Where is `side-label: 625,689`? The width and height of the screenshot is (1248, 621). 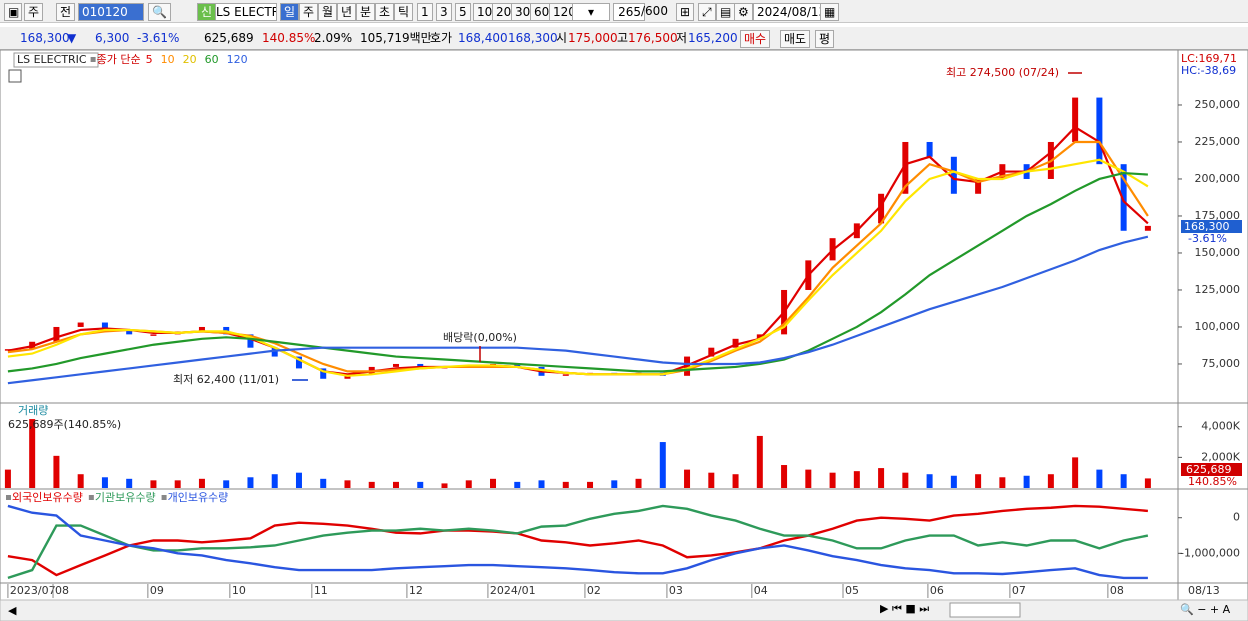
side-label: 625,689 is located at coordinates (1209, 469).